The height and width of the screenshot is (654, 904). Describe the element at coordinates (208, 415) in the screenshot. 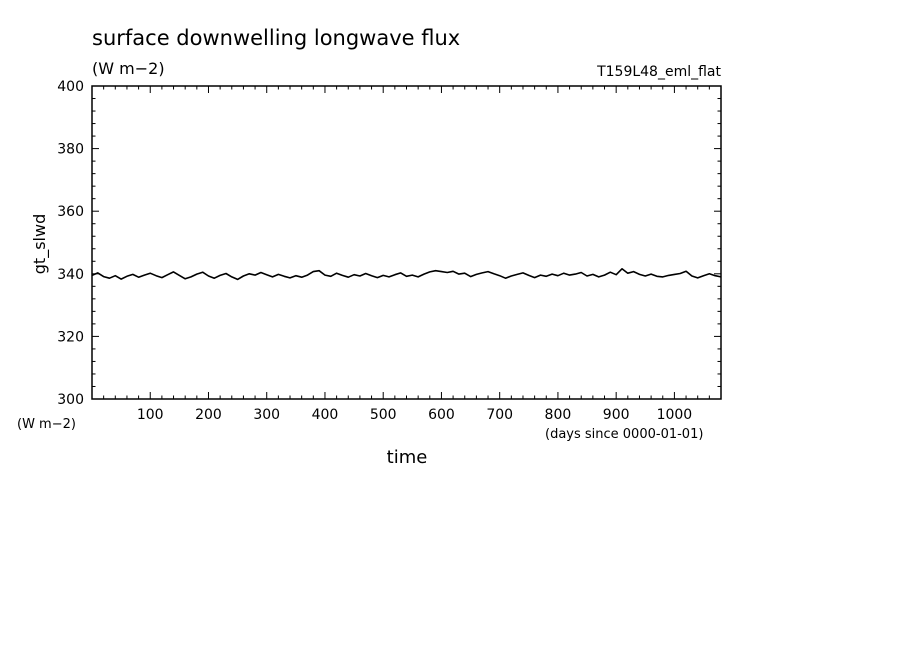

I see `x-tick-label: 200` at that location.